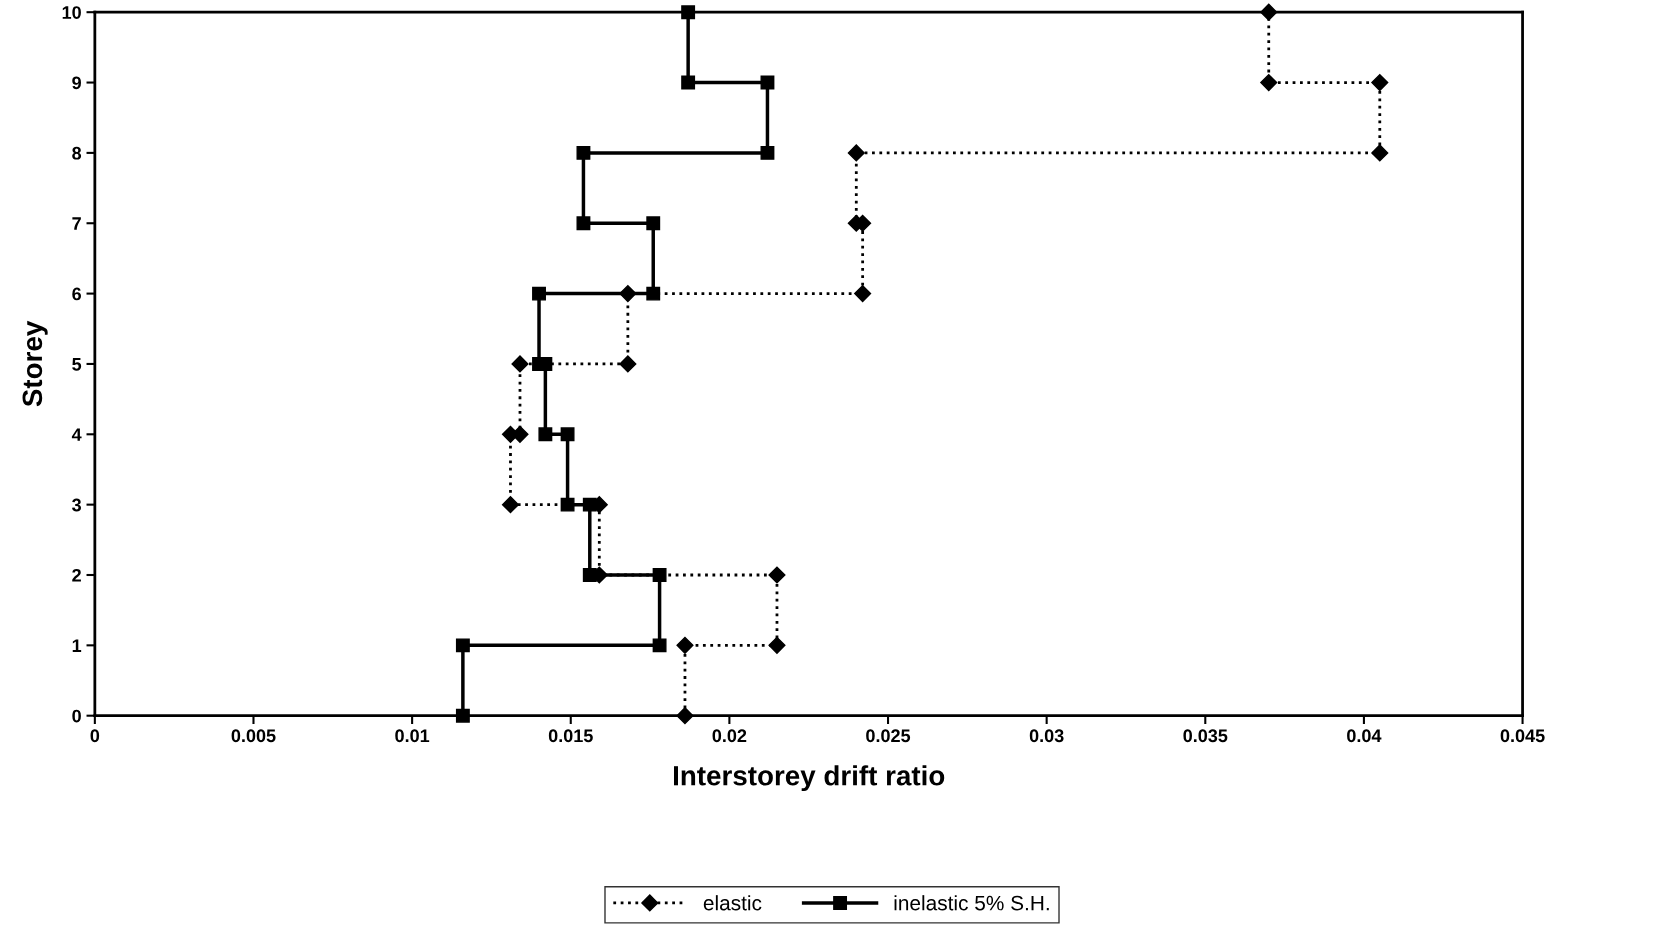 The image size is (1664, 938). What do you see at coordinates (76, 434) in the screenshot?
I see `y-tick-label: 4` at bounding box center [76, 434].